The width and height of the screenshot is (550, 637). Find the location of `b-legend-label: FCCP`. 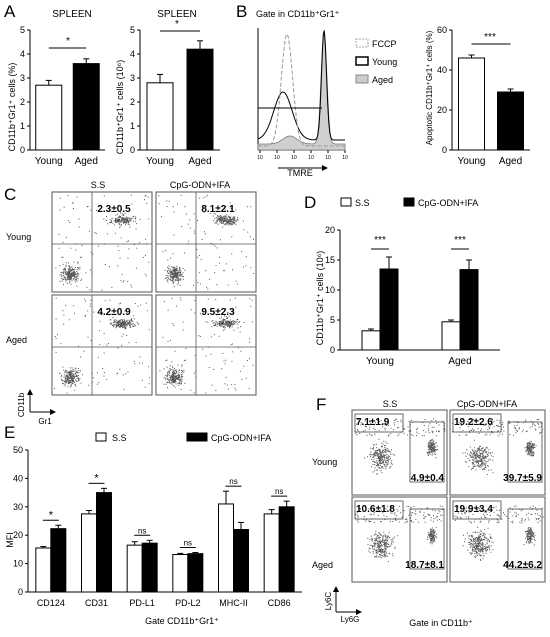

b-legend-label: FCCP is located at coordinates (384, 44).